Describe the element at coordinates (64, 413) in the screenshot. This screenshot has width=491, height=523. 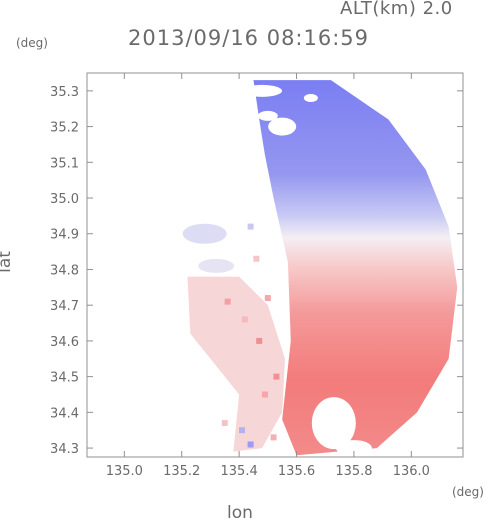
I see `y-tick-label: 34.4` at that location.